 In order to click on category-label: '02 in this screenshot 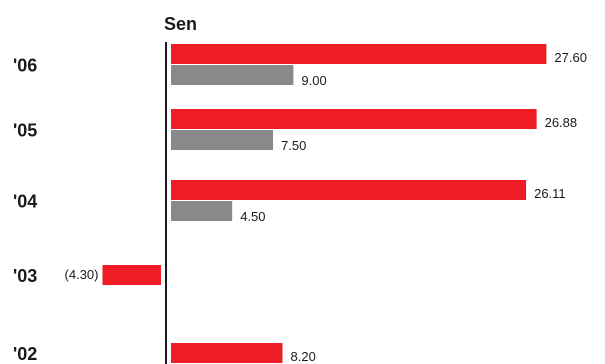, I will do `click(25, 354)`.